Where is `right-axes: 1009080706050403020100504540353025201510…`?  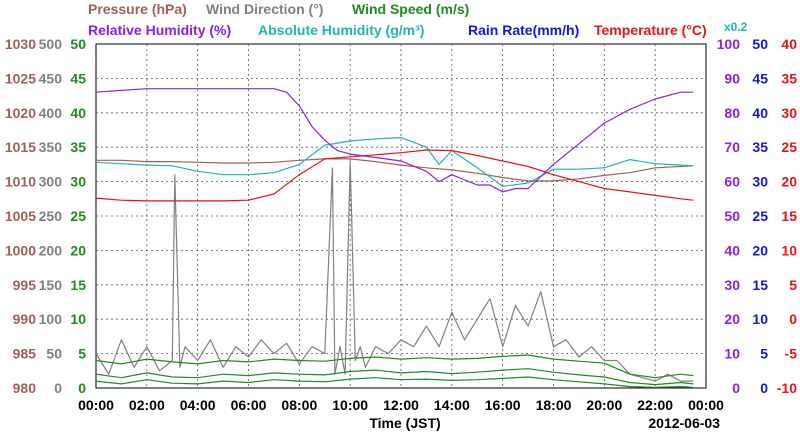 right-axes: 1009080706050403020100504540353025201510… is located at coordinates (757, 216).